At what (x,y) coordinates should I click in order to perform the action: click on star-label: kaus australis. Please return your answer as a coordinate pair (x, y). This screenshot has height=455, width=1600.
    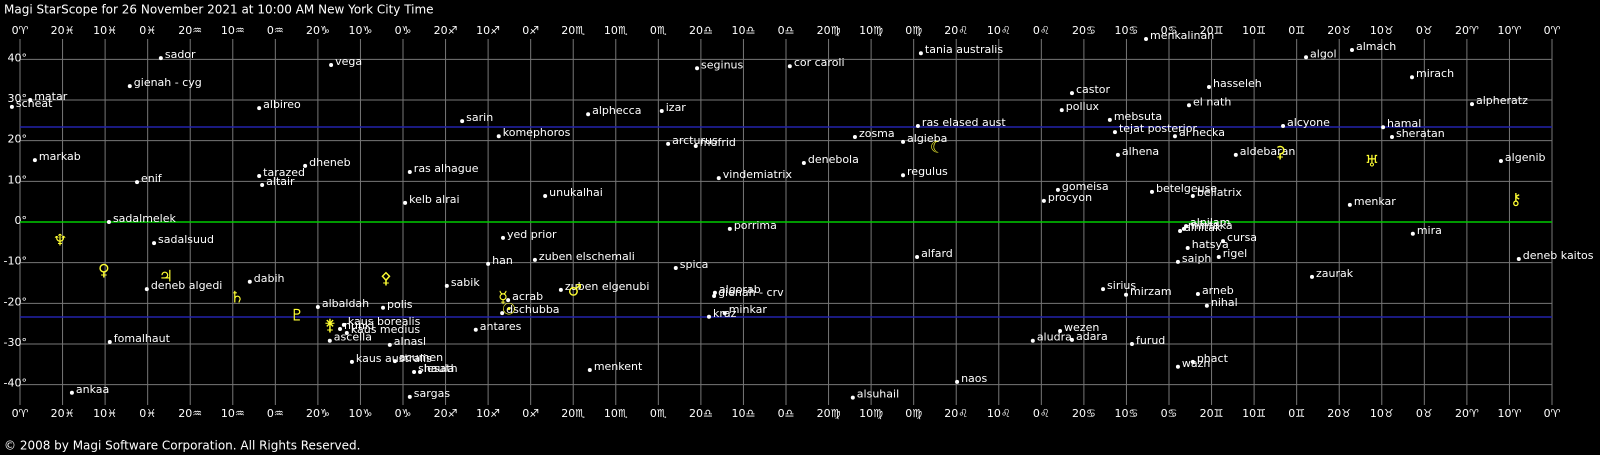
    Looking at the image, I should click on (394, 358).